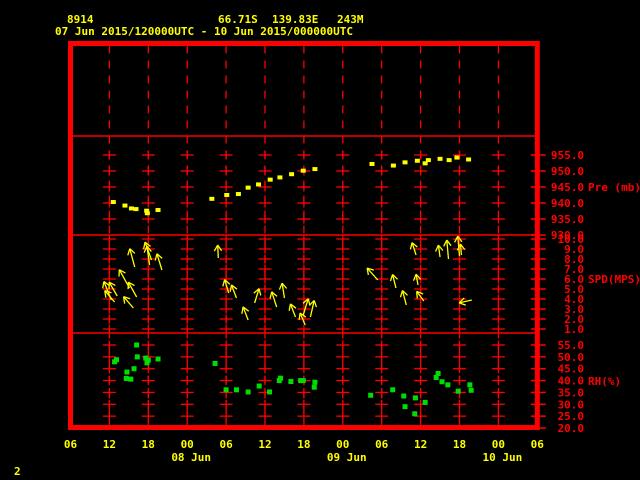 This screenshot has height=480, width=640. Describe the element at coordinates (574, 249) in the screenshot. I see `wind-speed-tick-label: 9.0` at that location.